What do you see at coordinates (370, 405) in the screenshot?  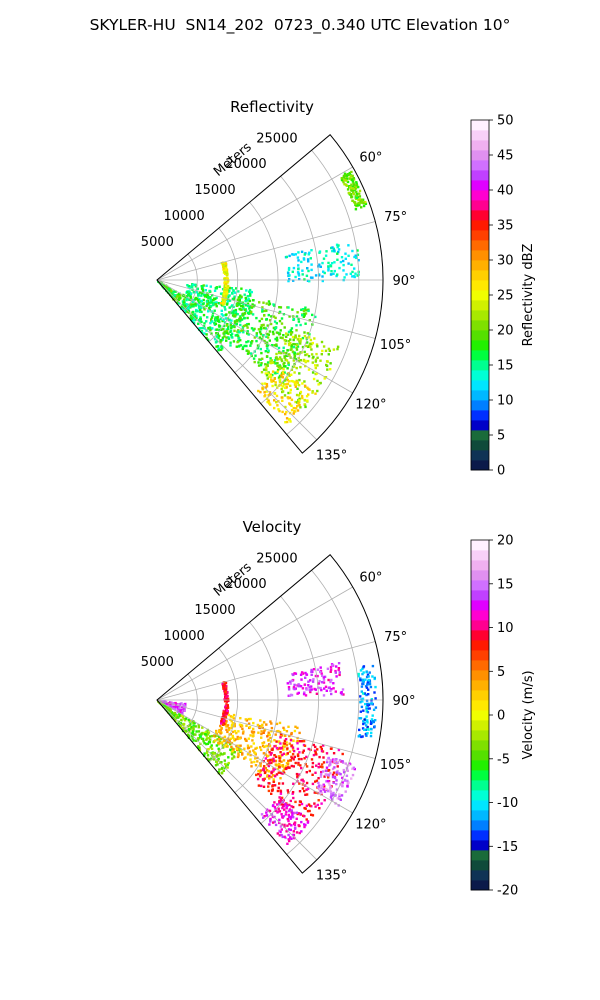 I see `angular-tick-label: 120°` at bounding box center [370, 405].